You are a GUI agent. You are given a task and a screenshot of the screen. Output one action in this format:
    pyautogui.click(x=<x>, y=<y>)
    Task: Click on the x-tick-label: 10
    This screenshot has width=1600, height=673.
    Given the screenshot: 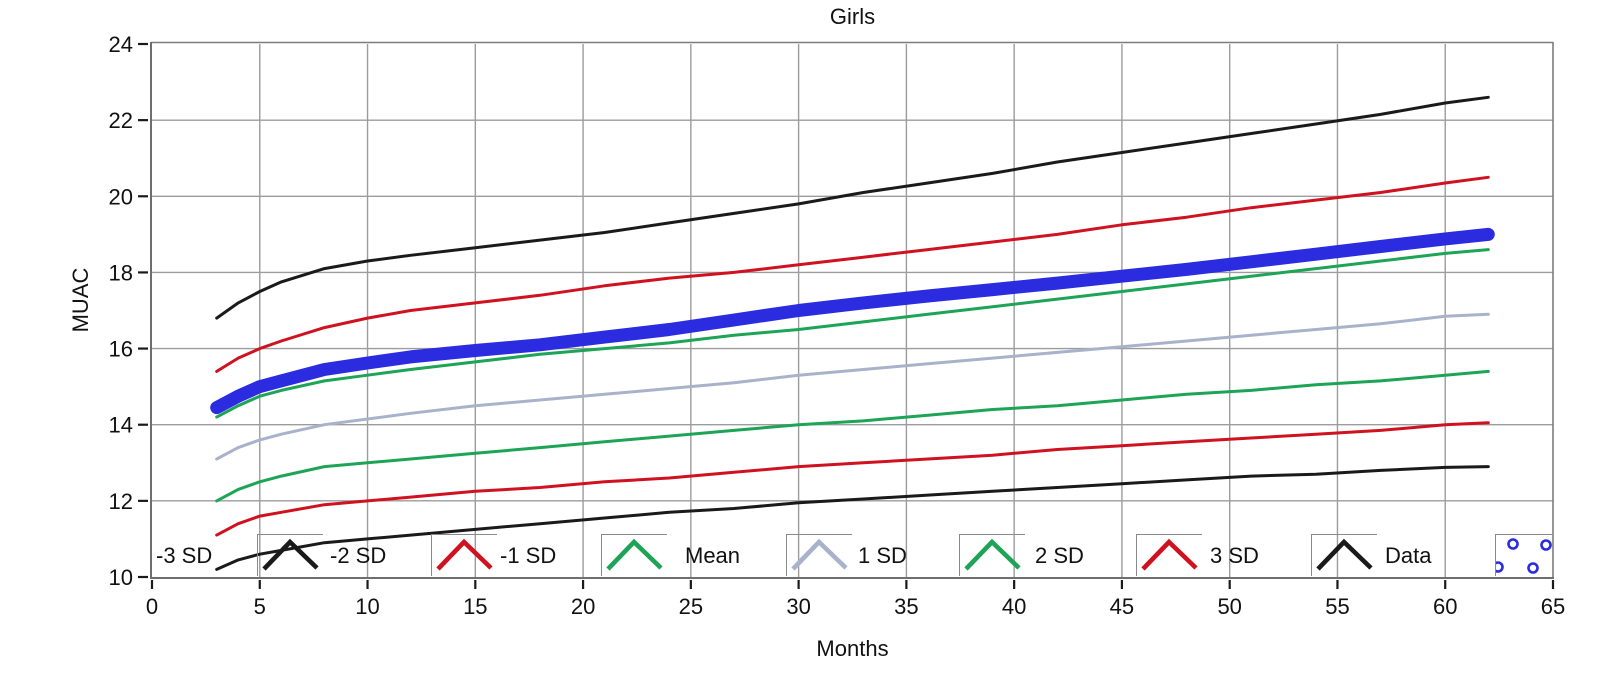 What is the action you would take?
    pyautogui.click(x=367, y=606)
    